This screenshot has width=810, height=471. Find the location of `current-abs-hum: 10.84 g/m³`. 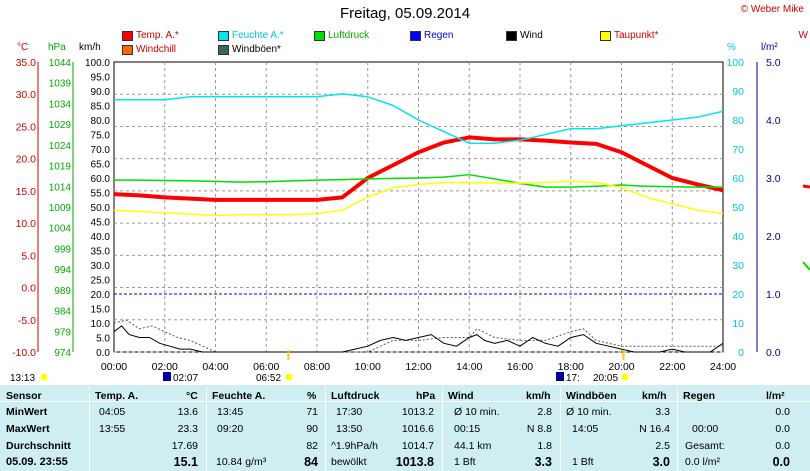

current-abs-hum: 10.84 g/m³ is located at coordinates (241, 462).